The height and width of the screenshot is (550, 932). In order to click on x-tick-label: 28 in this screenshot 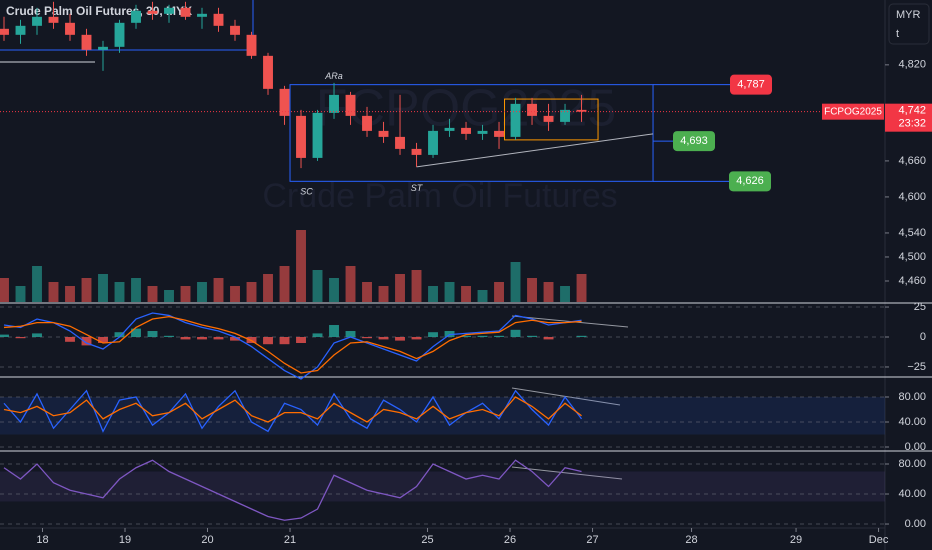, I will do `click(691, 540)`.